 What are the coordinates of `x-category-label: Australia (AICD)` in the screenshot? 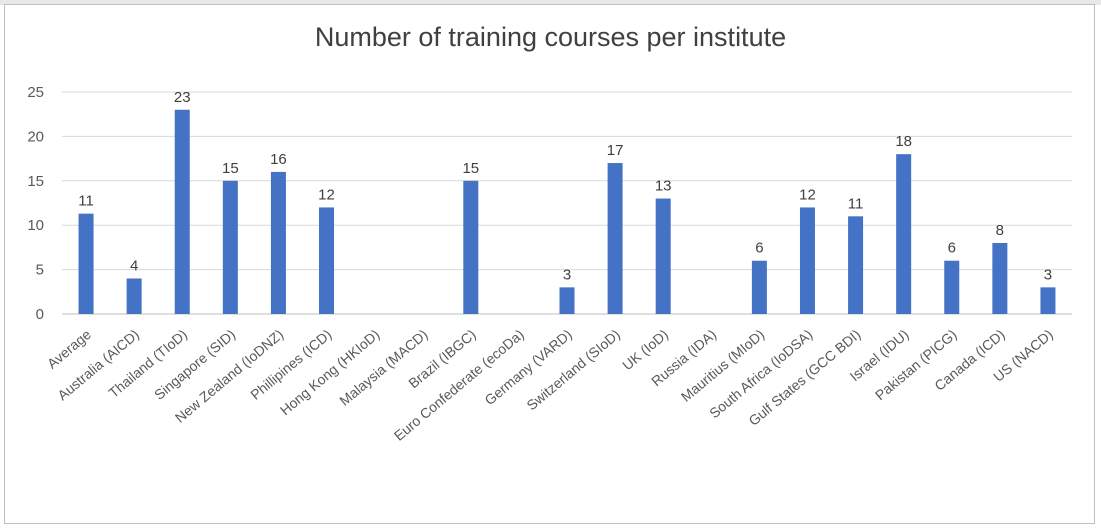 It's located at (98, 364).